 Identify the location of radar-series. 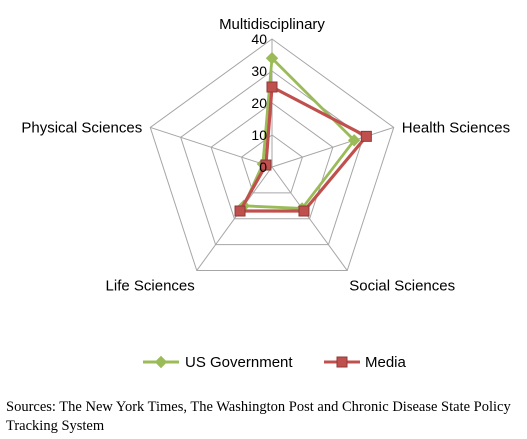
(303, 134).